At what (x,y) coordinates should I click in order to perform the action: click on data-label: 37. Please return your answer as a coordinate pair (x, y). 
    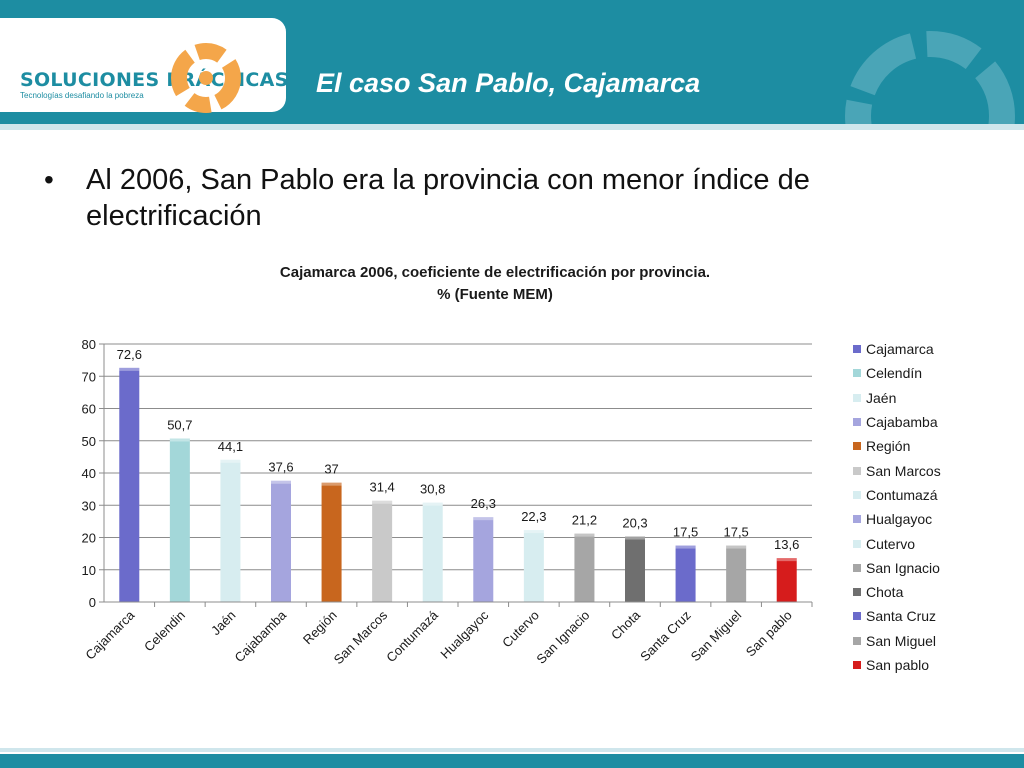
    Looking at the image, I should click on (331, 469).